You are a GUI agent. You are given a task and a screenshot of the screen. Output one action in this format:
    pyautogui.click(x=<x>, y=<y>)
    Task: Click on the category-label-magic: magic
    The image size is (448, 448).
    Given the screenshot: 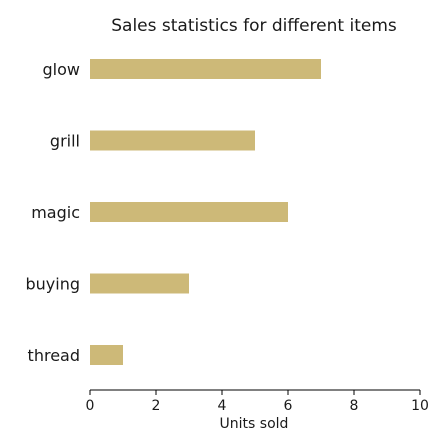 What is the action you would take?
    pyautogui.click(x=55, y=212)
    